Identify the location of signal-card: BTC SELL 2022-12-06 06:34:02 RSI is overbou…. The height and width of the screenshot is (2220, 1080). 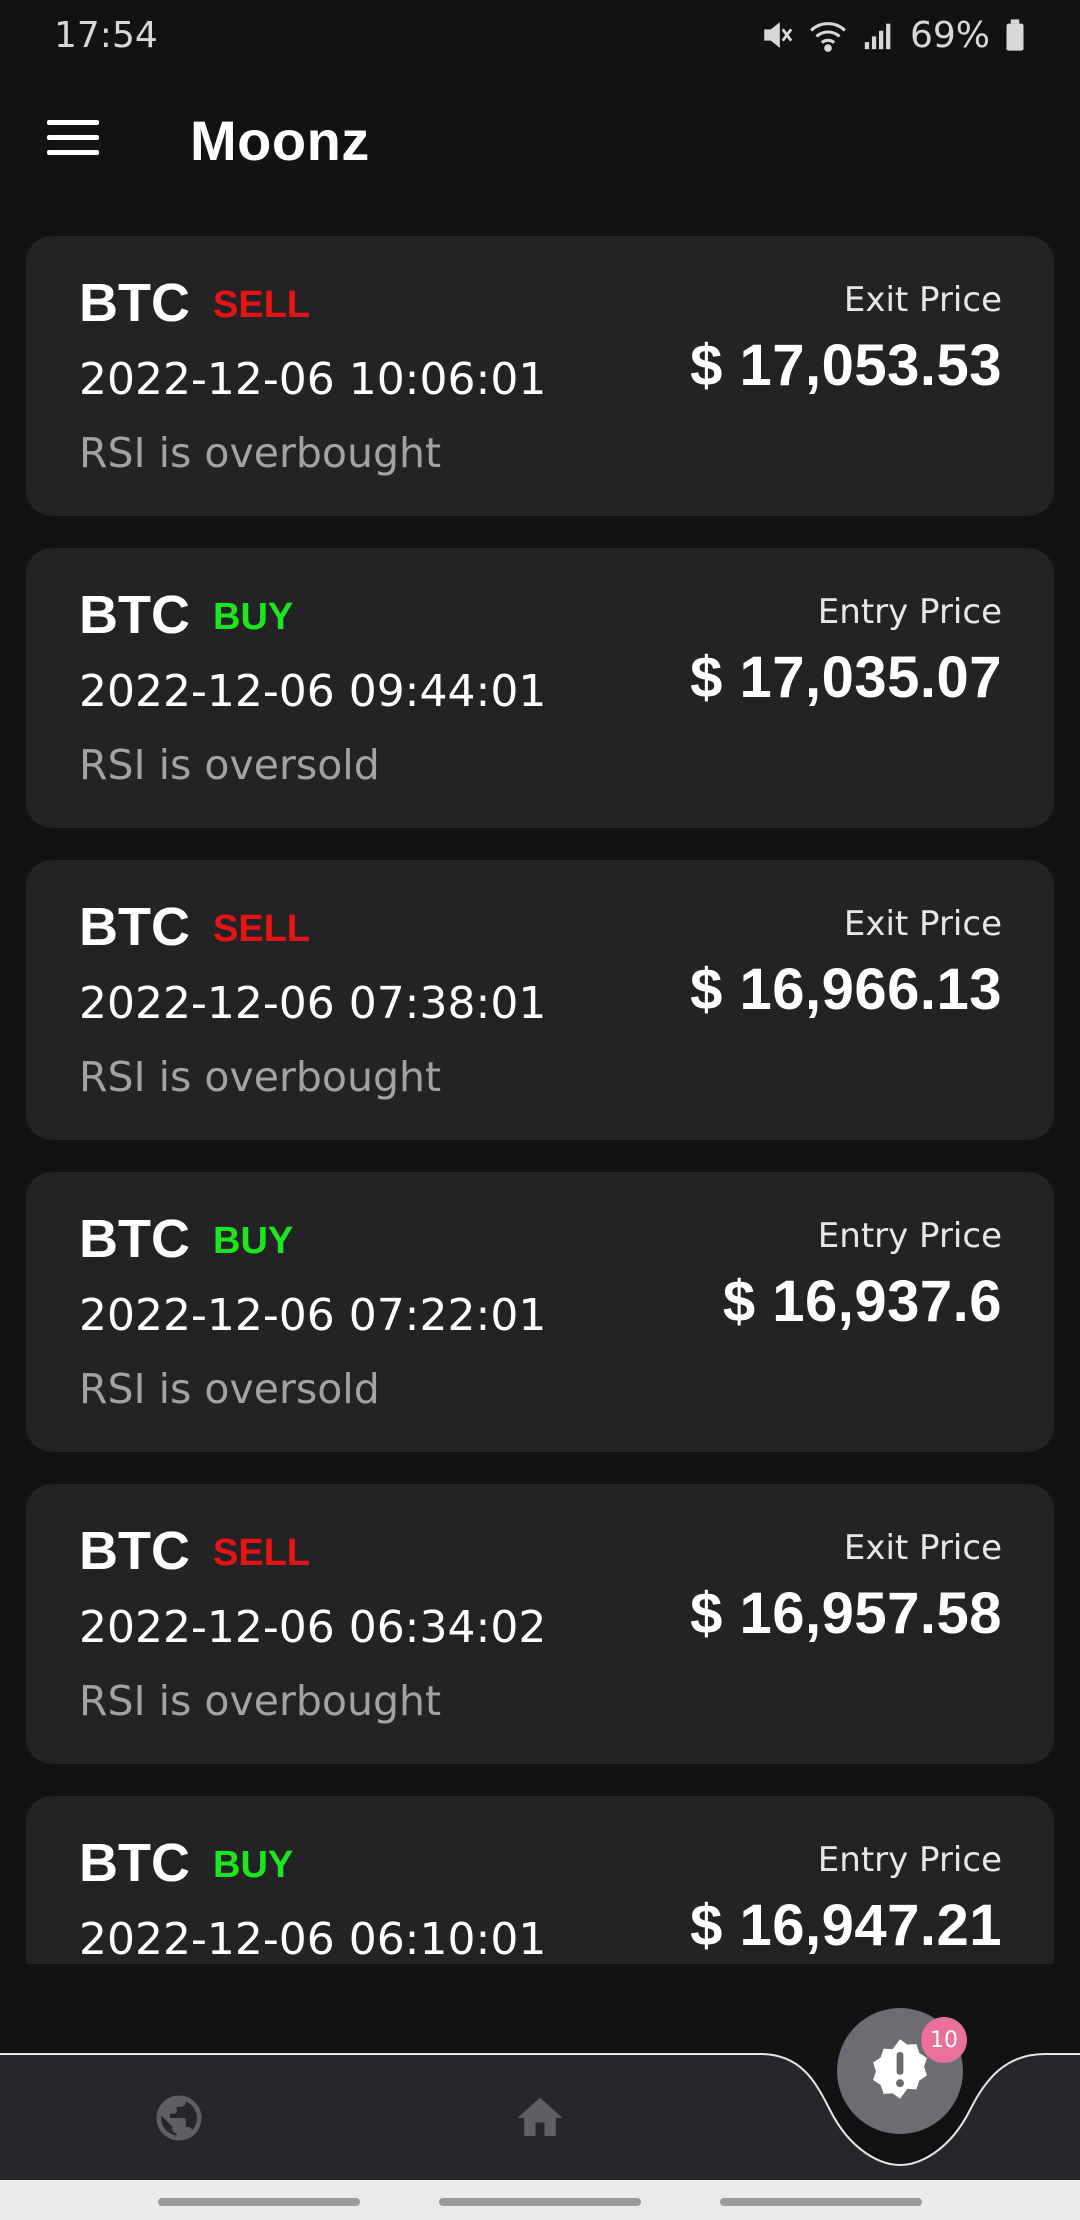
(540, 1624).